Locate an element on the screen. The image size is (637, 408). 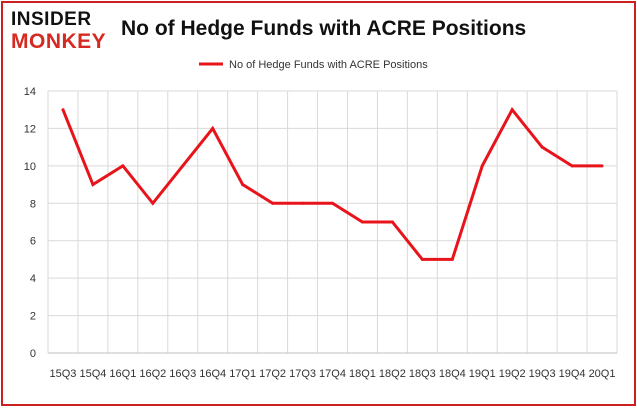
insider-monkey-logo: INSIDER MONKEY is located at coordinates (66, 34).